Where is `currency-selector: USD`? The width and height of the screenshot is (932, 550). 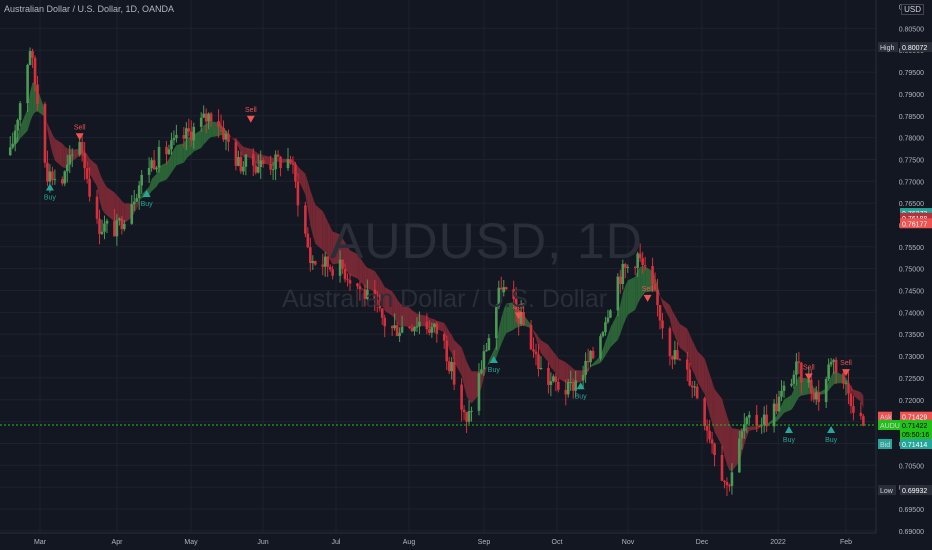 currency-selector: USD is located at coordinates (912, 9).